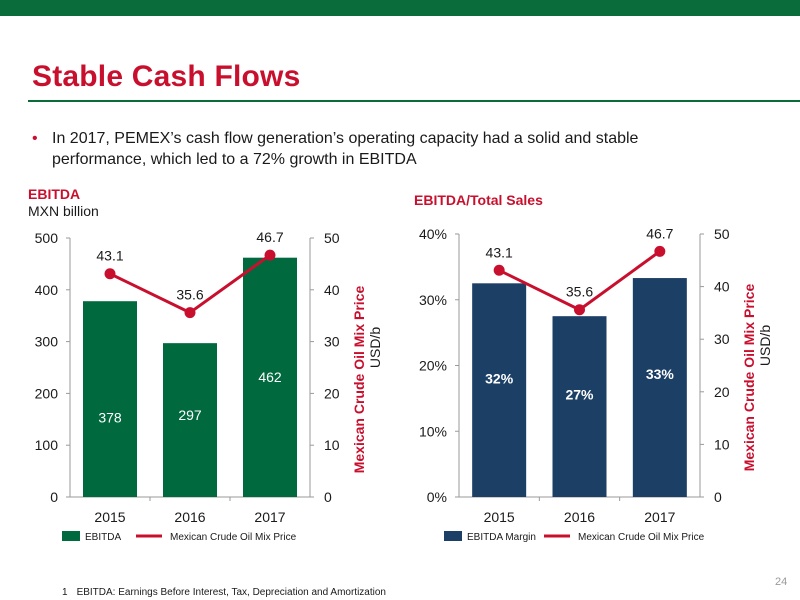 This screenshot has height=600, width=800. I want to click on chart-1-bar-data-label: 297, so click(190, 415).